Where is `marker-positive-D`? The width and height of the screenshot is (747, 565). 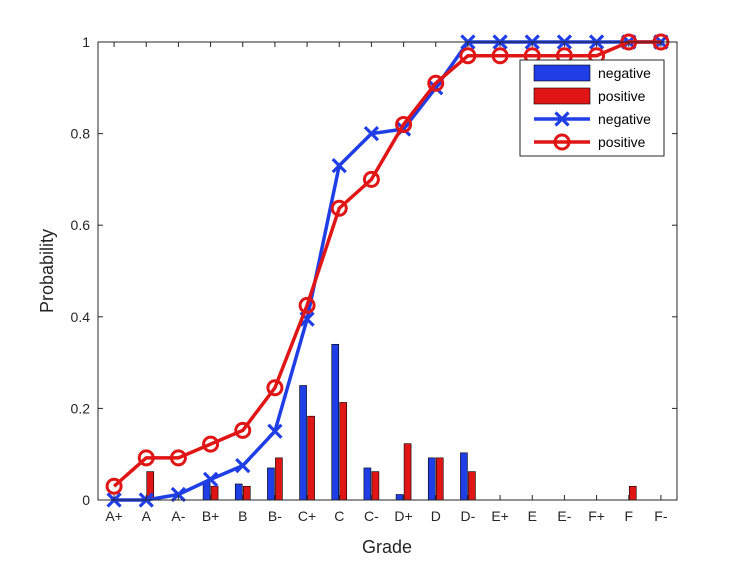 marker-positive-D is located at coordinates (436, 83).